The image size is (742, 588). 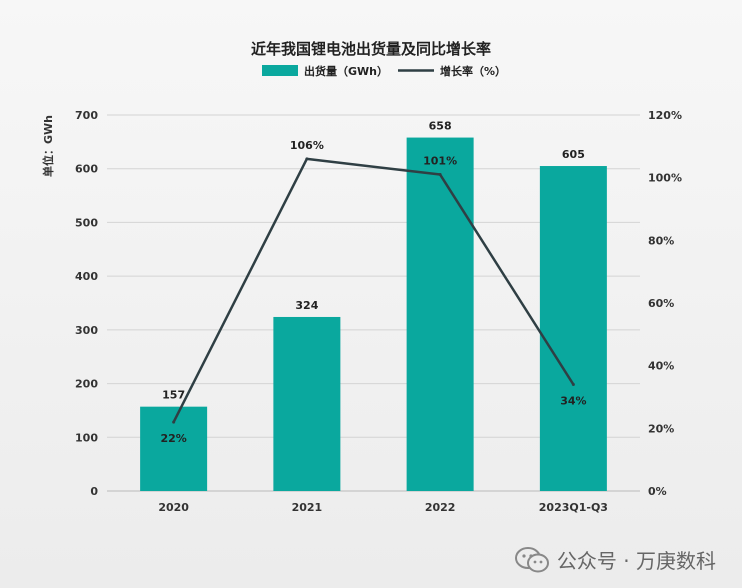 What do you see at coordinates (48, 146) in the screenshot?
I see `y-left-unit-label: 单位：GWh` at bounding box center [48, 146].